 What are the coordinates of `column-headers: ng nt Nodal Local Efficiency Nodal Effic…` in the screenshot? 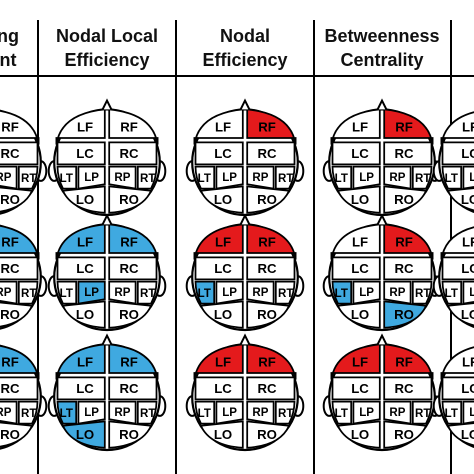 It's located at (220, 48).